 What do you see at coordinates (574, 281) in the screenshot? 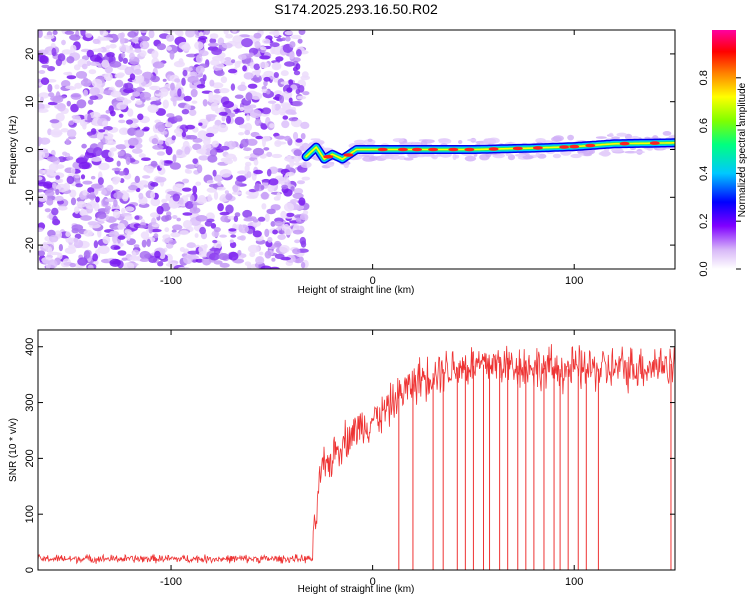
I see `heatmap-xtick-label: 100` at bounding box center [574, 281].